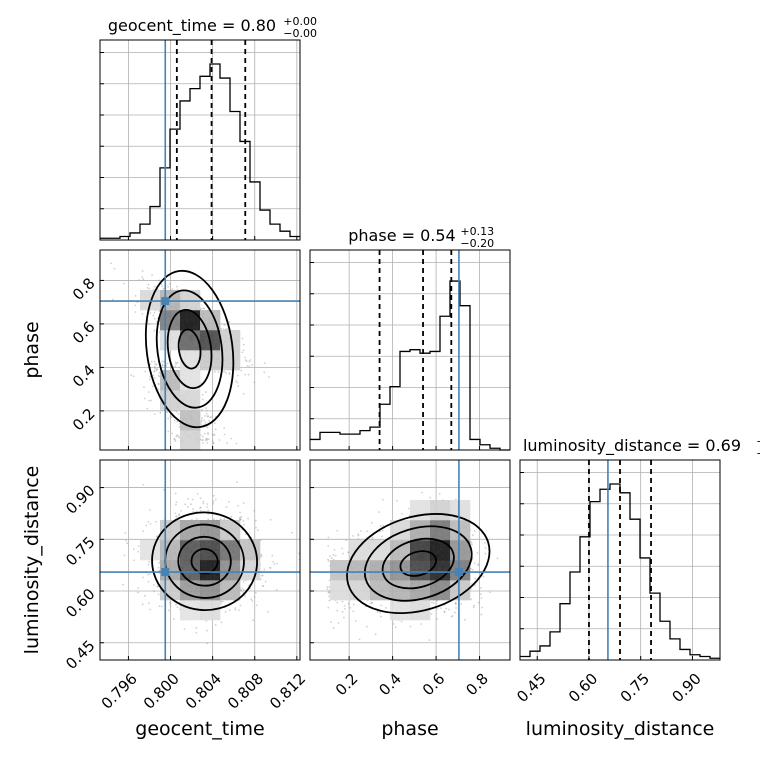 Image resolution: width=760 pixels, height=760 pixels. What do you see at coordinates (190, 440) in the screenshot?
I see `density-cell` at bounding box center [190, 440].